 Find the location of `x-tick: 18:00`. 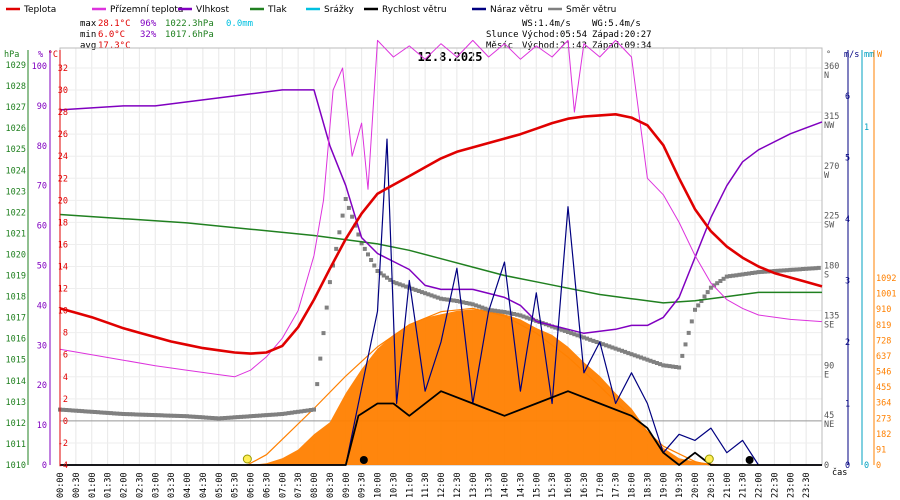

x-tick: 18:00 is located at coordinates (633, 485).